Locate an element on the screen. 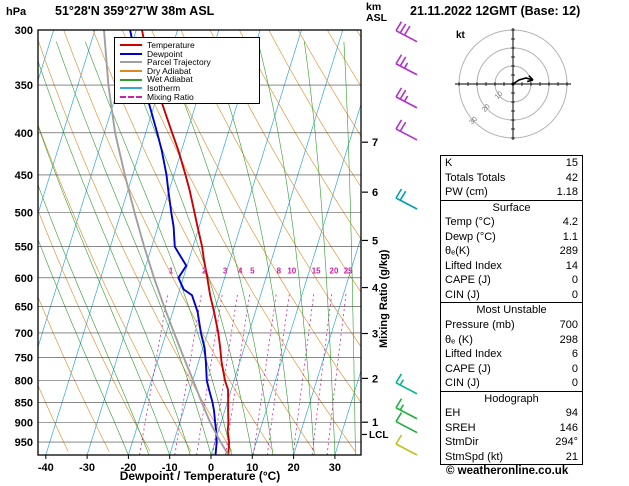  profile-dewpoint is located at coordinates (173, 242).